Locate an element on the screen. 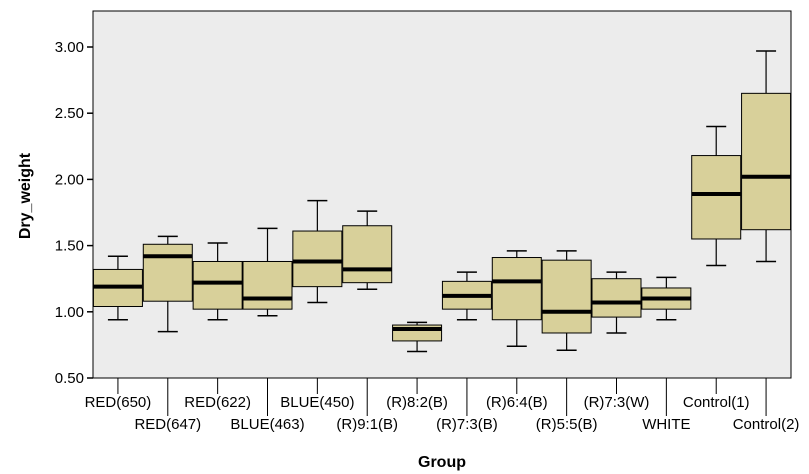  x-category-label: (R)5:5(B) is located at coordinates (567, 424).